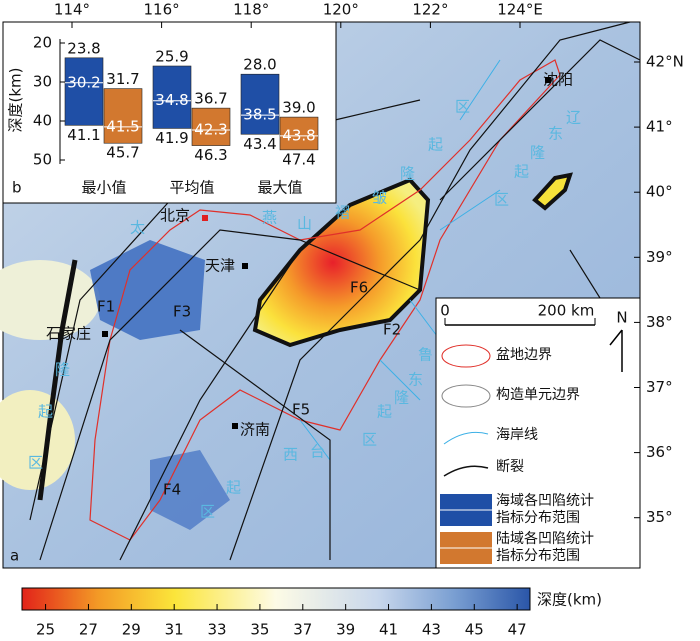  I want to click on mean-label: 34.8, so click(171, 100).